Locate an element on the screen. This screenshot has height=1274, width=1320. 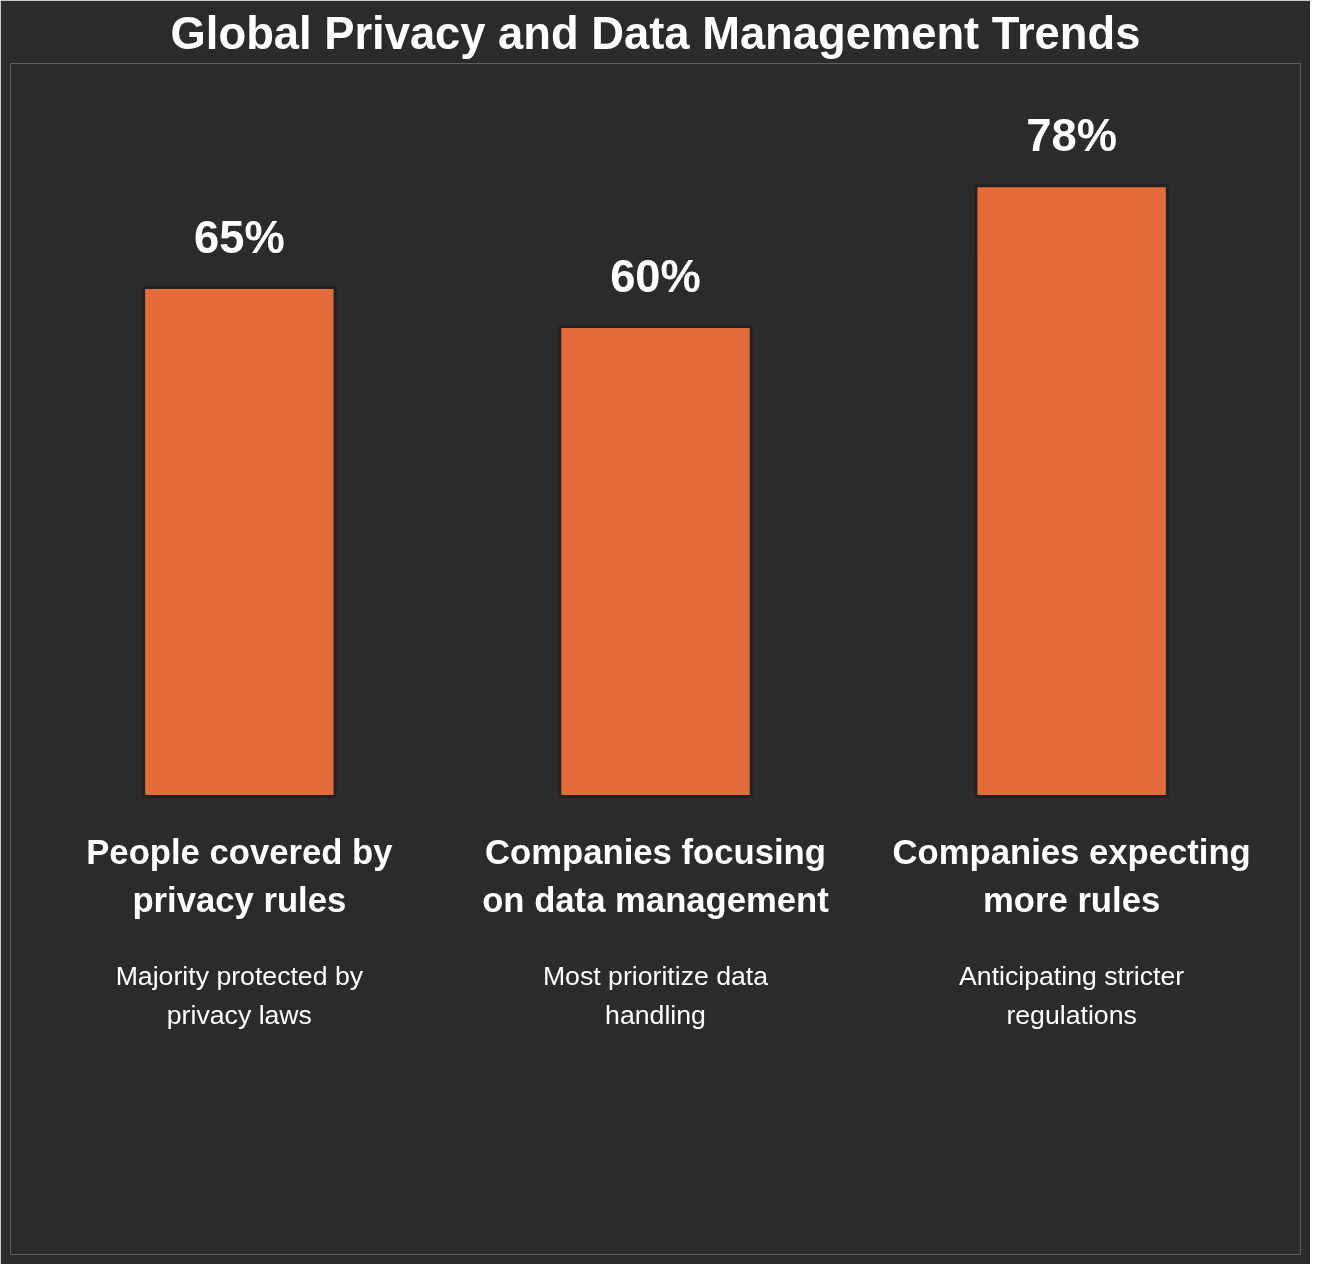
x-tick-label: Companies focusing on data management is located at coordinates (656, 876).